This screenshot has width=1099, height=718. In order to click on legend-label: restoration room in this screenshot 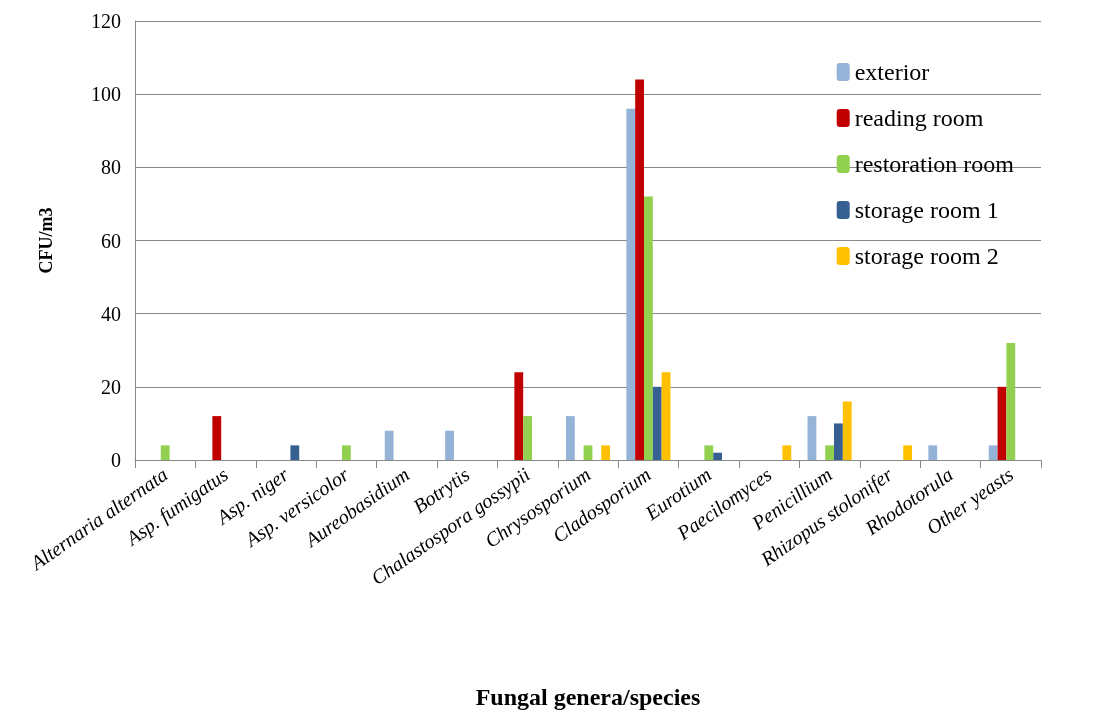, I will do `click(934, 164)`.